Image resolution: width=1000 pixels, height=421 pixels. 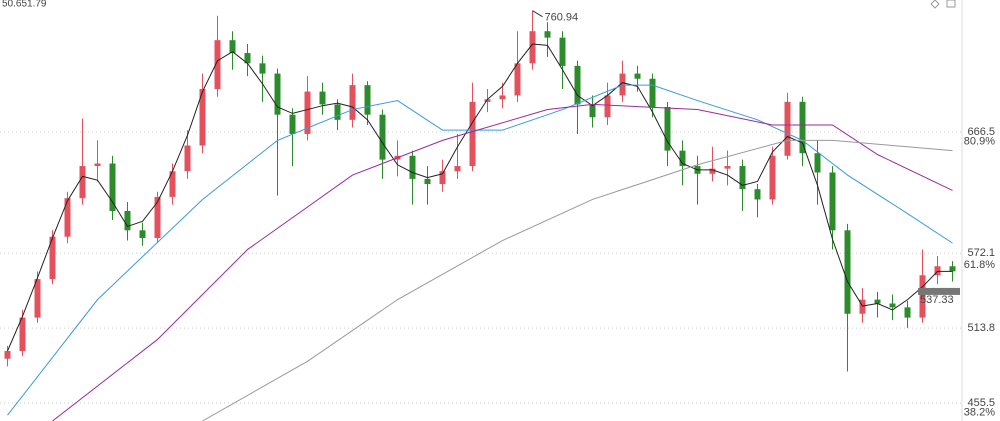 What do you see at coordinates (981, 403) in the screenshot?
I see `y-tick-label: 455.5` at bounding box center [981, 403].